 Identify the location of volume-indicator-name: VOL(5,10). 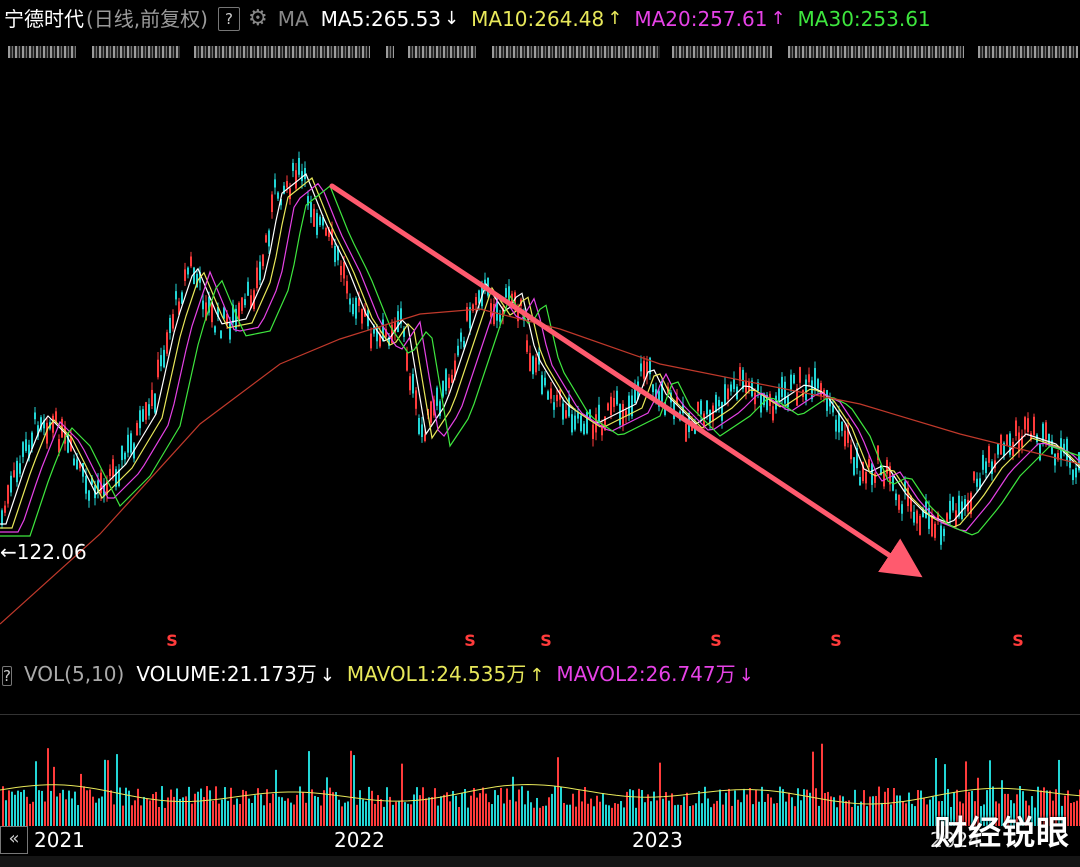
(74, 674).